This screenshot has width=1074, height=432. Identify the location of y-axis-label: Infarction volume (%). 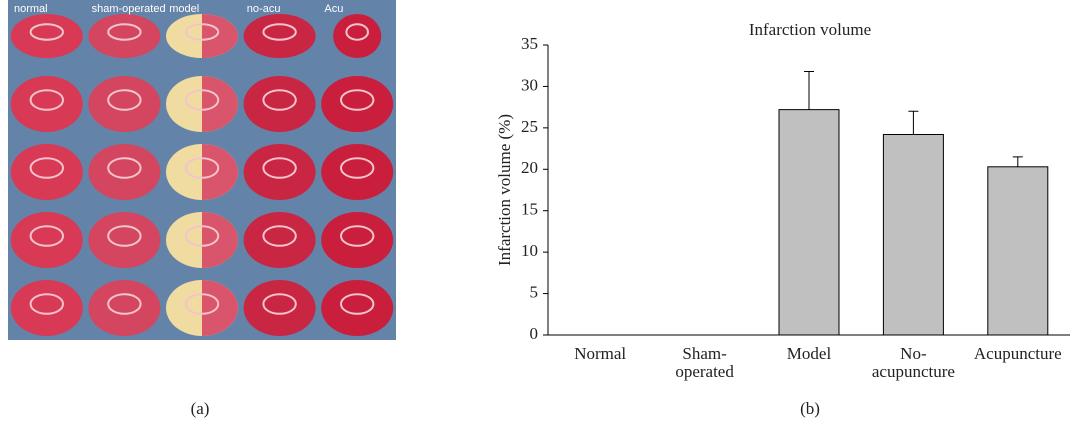
(504, 190).